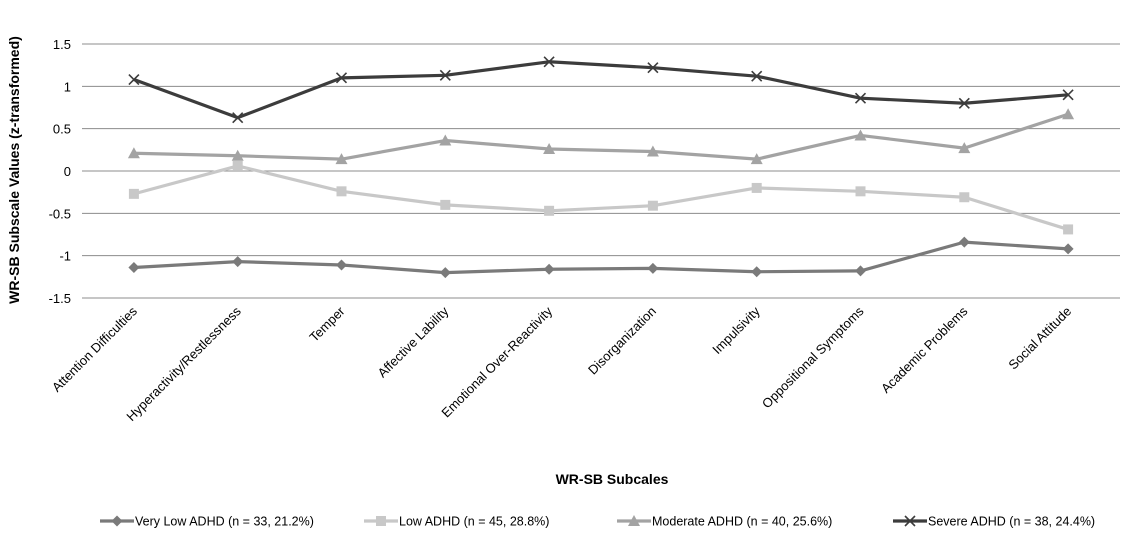  What do you see at coordinates (62, 44) in the screenshot?
I see `y-tick-label: 1.5` at bounding box center [62, 44].